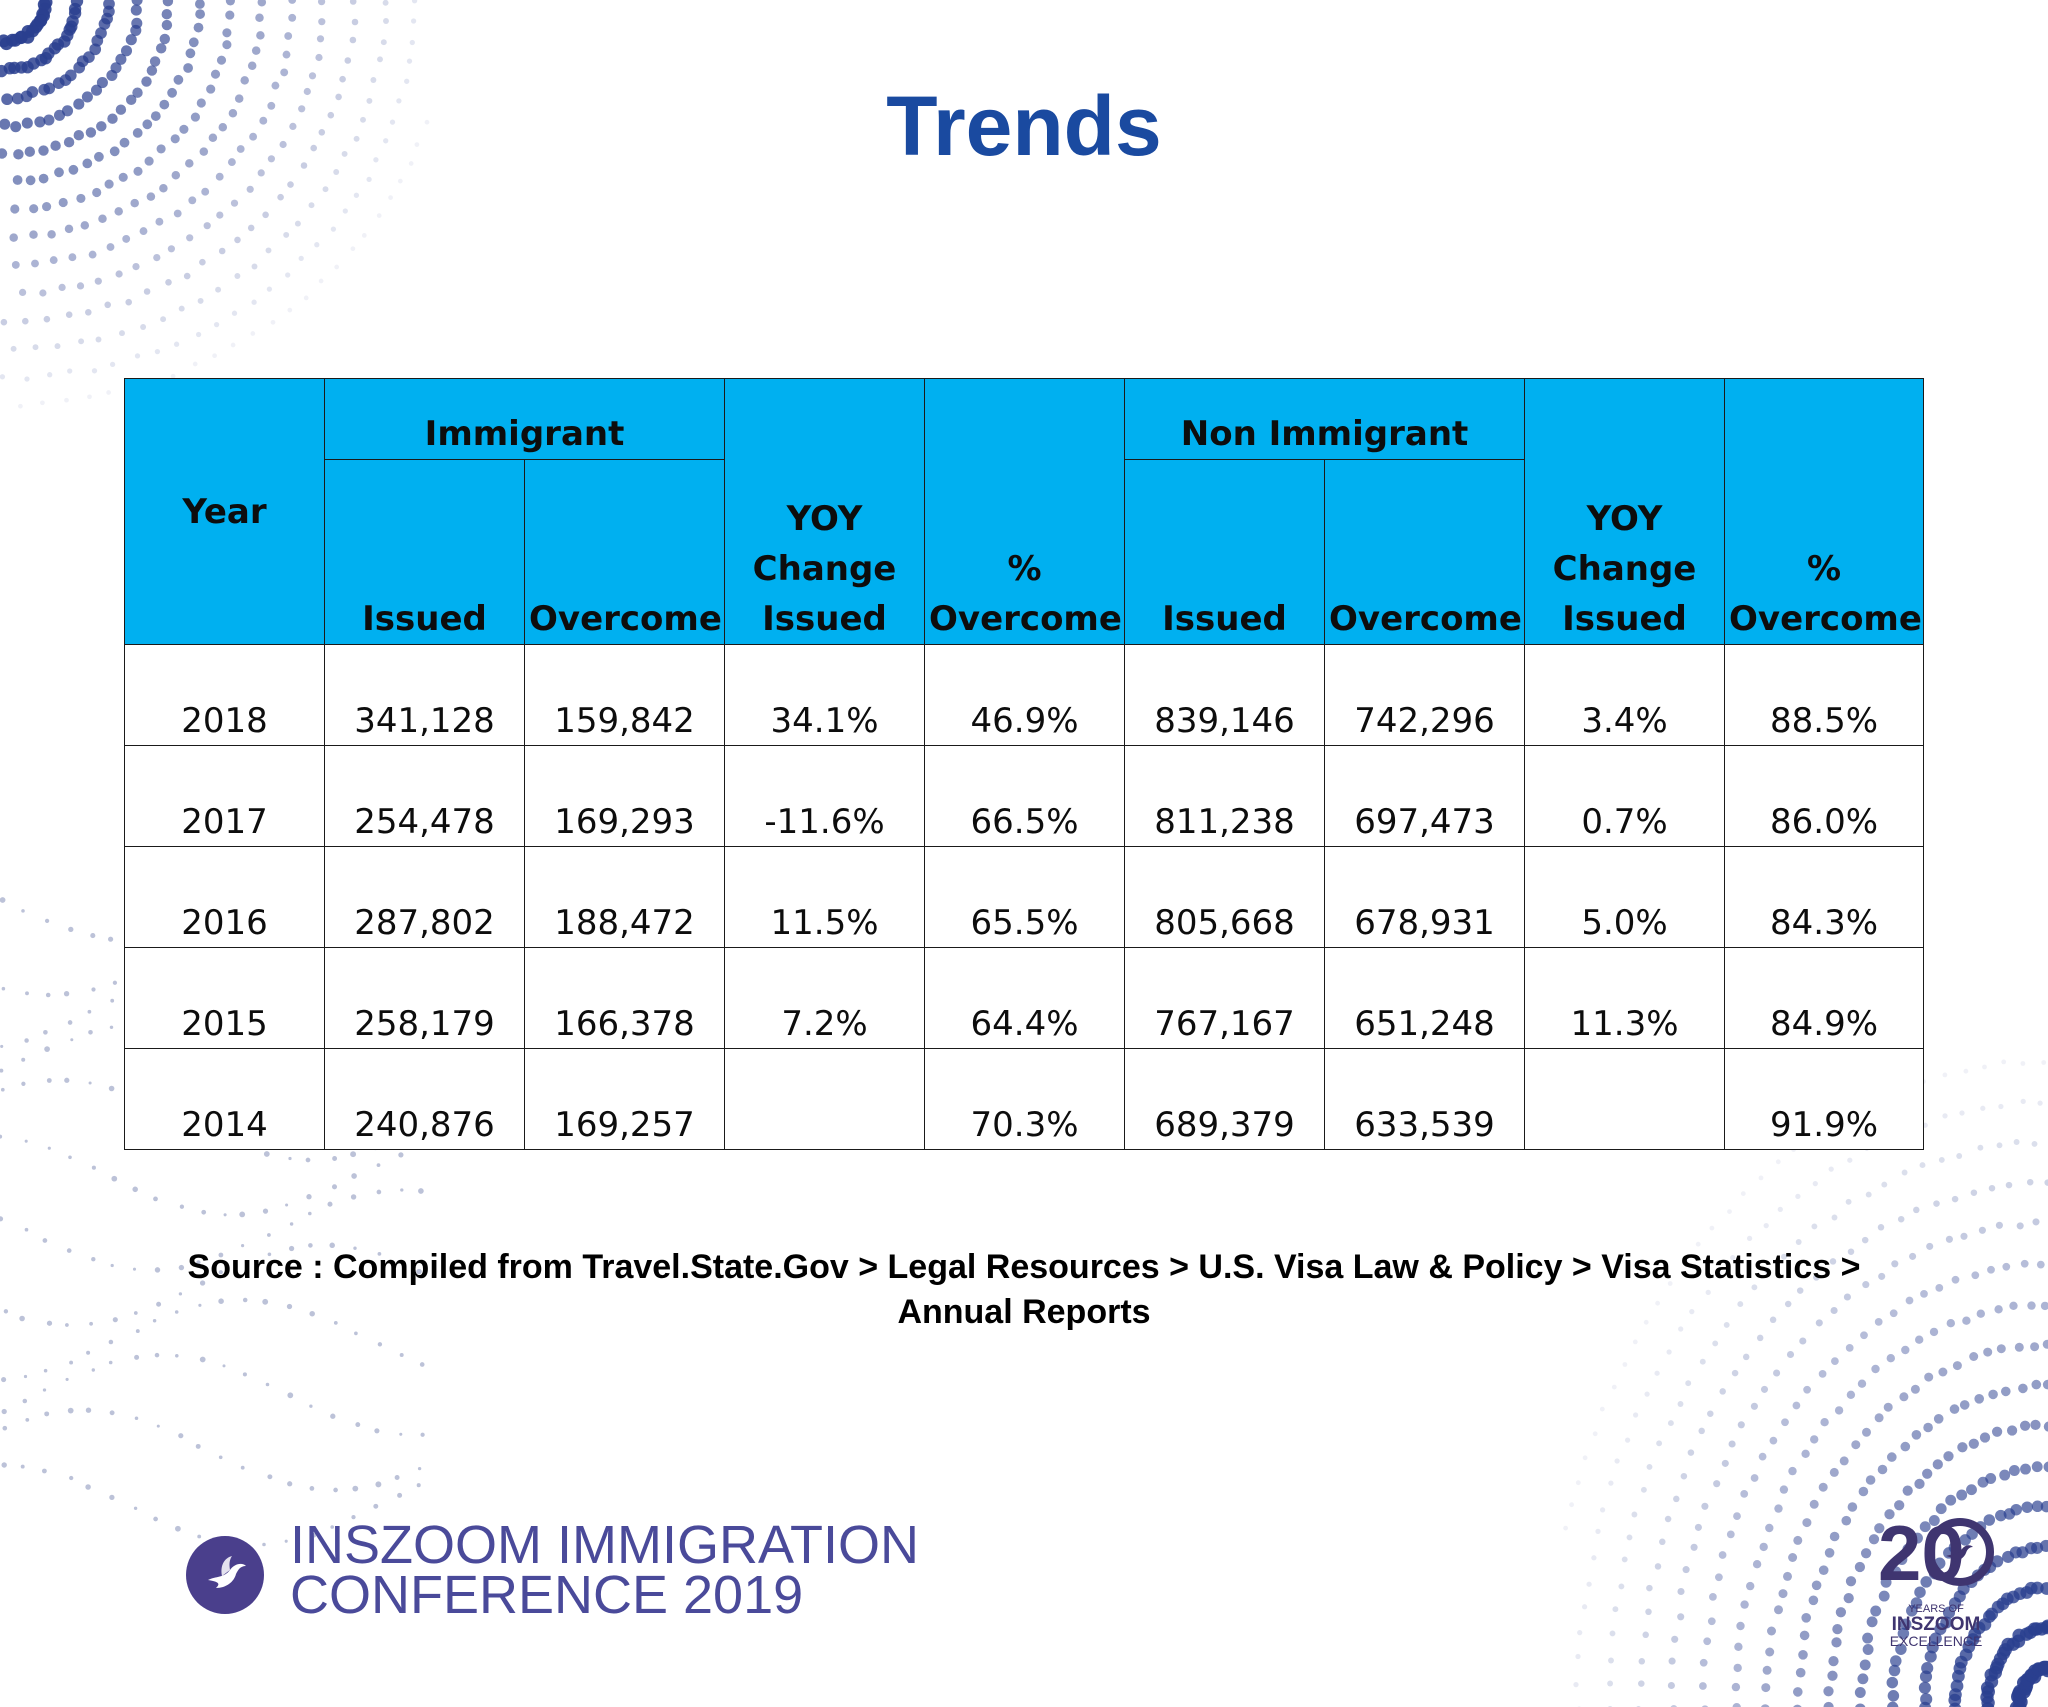  What do you see at coordinates (1225, 695) in the screenshot?
I see `non-immigrant-issued-cell: 839,146` at bounding box center [1225, 695].